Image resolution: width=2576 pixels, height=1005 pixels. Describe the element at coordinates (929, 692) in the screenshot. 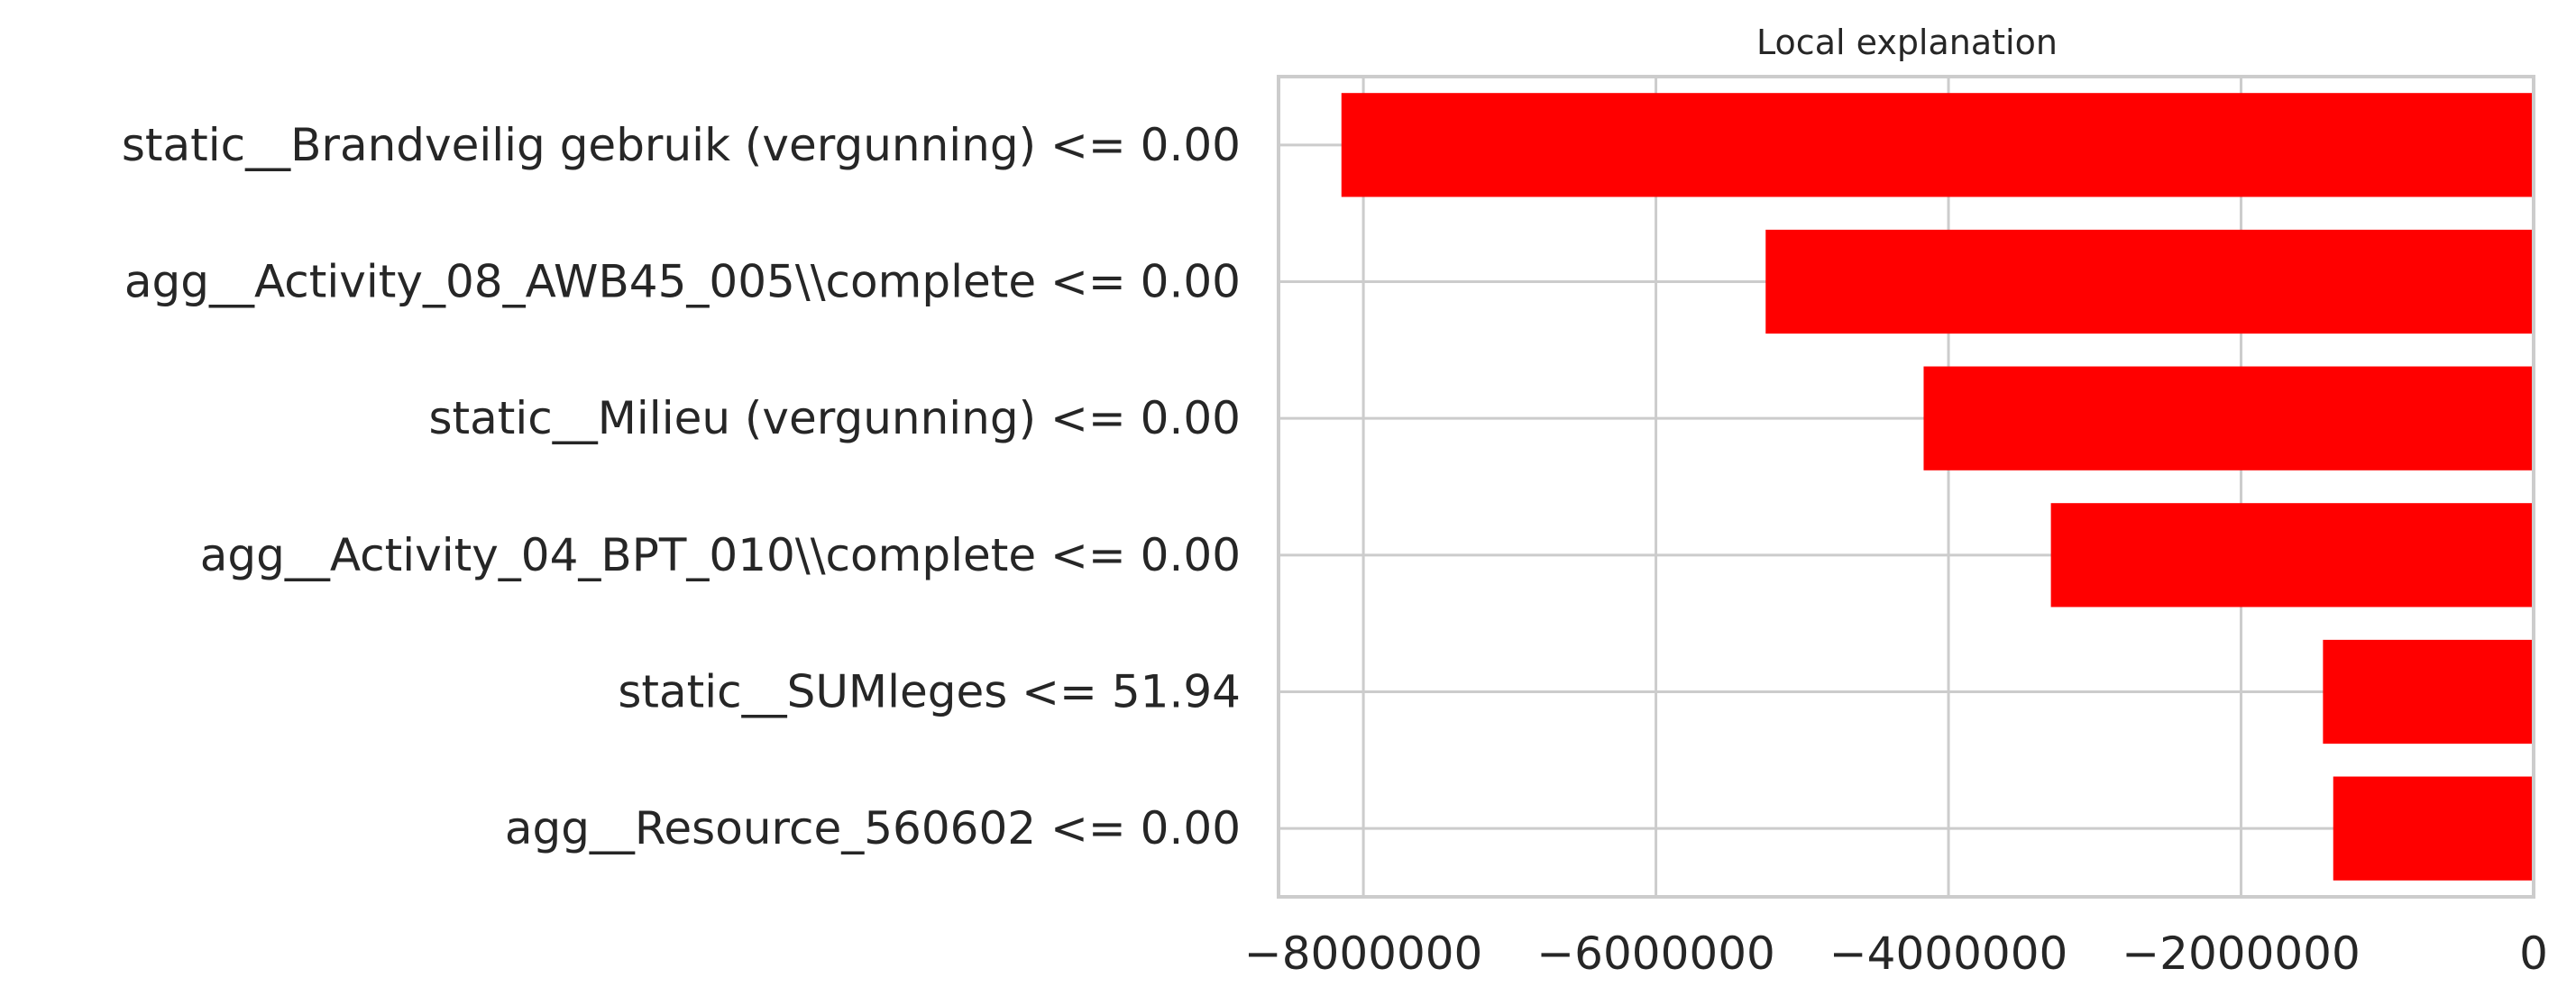

I see `y-tick-label: static__SUMleges <= 51.94` at that location.